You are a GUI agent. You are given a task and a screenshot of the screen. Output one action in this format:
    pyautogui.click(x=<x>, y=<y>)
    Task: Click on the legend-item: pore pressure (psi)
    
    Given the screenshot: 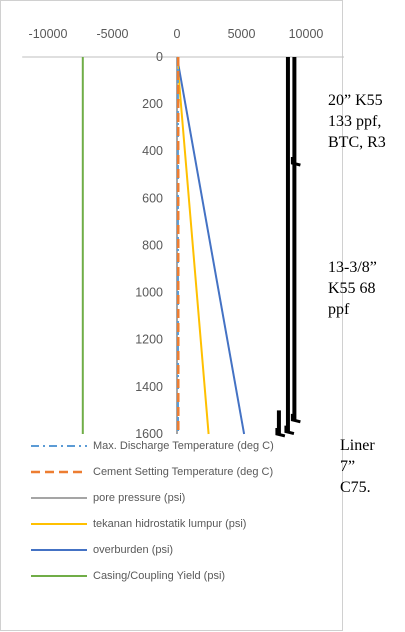 What is the action you would take?
    pyautogui.click(x=186, y=498)
    